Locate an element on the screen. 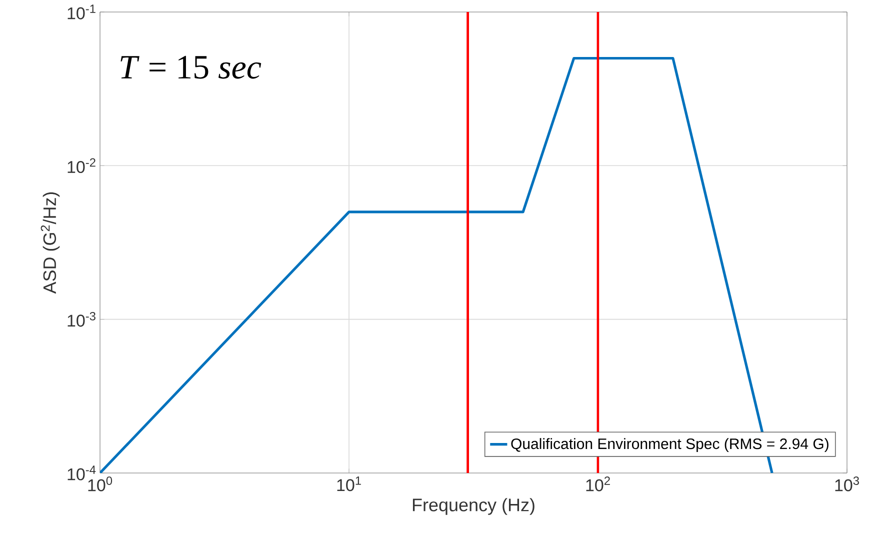 The height and width of the screenshot is (548, 872). y-axis-title: ASD (G$^{2}$/Hz) is located at coordinates (50, 243).